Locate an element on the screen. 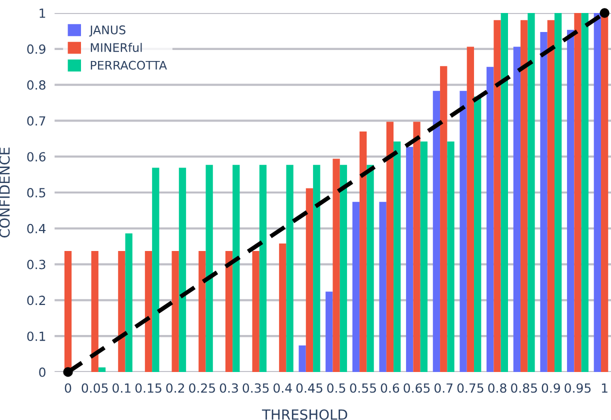 Image resolution: width=611 pixels, height=420 pixels. x-tick-label: 0.3 is located at coordinates (229, 388).